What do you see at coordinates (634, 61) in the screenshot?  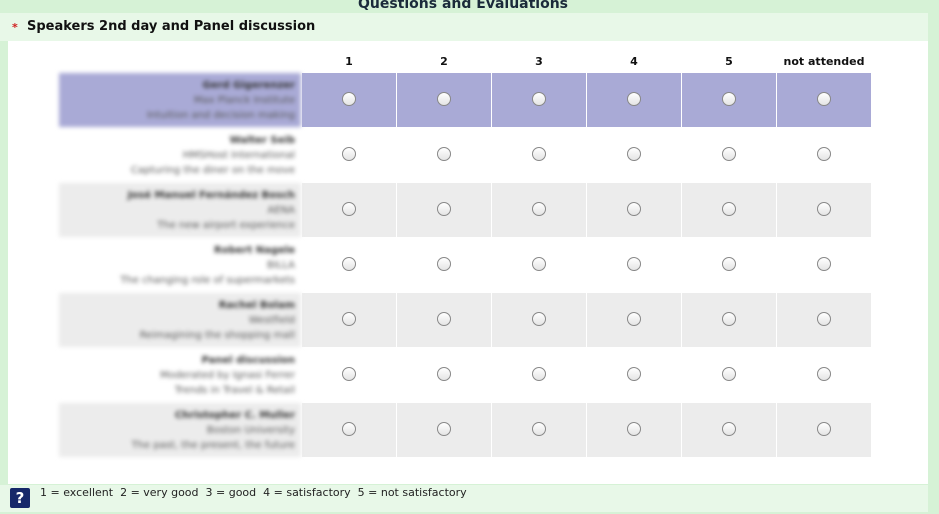 I see `column-header: 4` at bounding box center [634, 61].